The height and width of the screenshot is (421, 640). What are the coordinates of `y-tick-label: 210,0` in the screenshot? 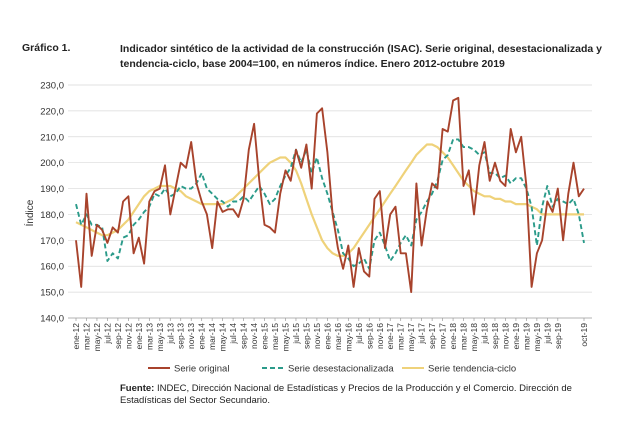 It's located at (52, 137).